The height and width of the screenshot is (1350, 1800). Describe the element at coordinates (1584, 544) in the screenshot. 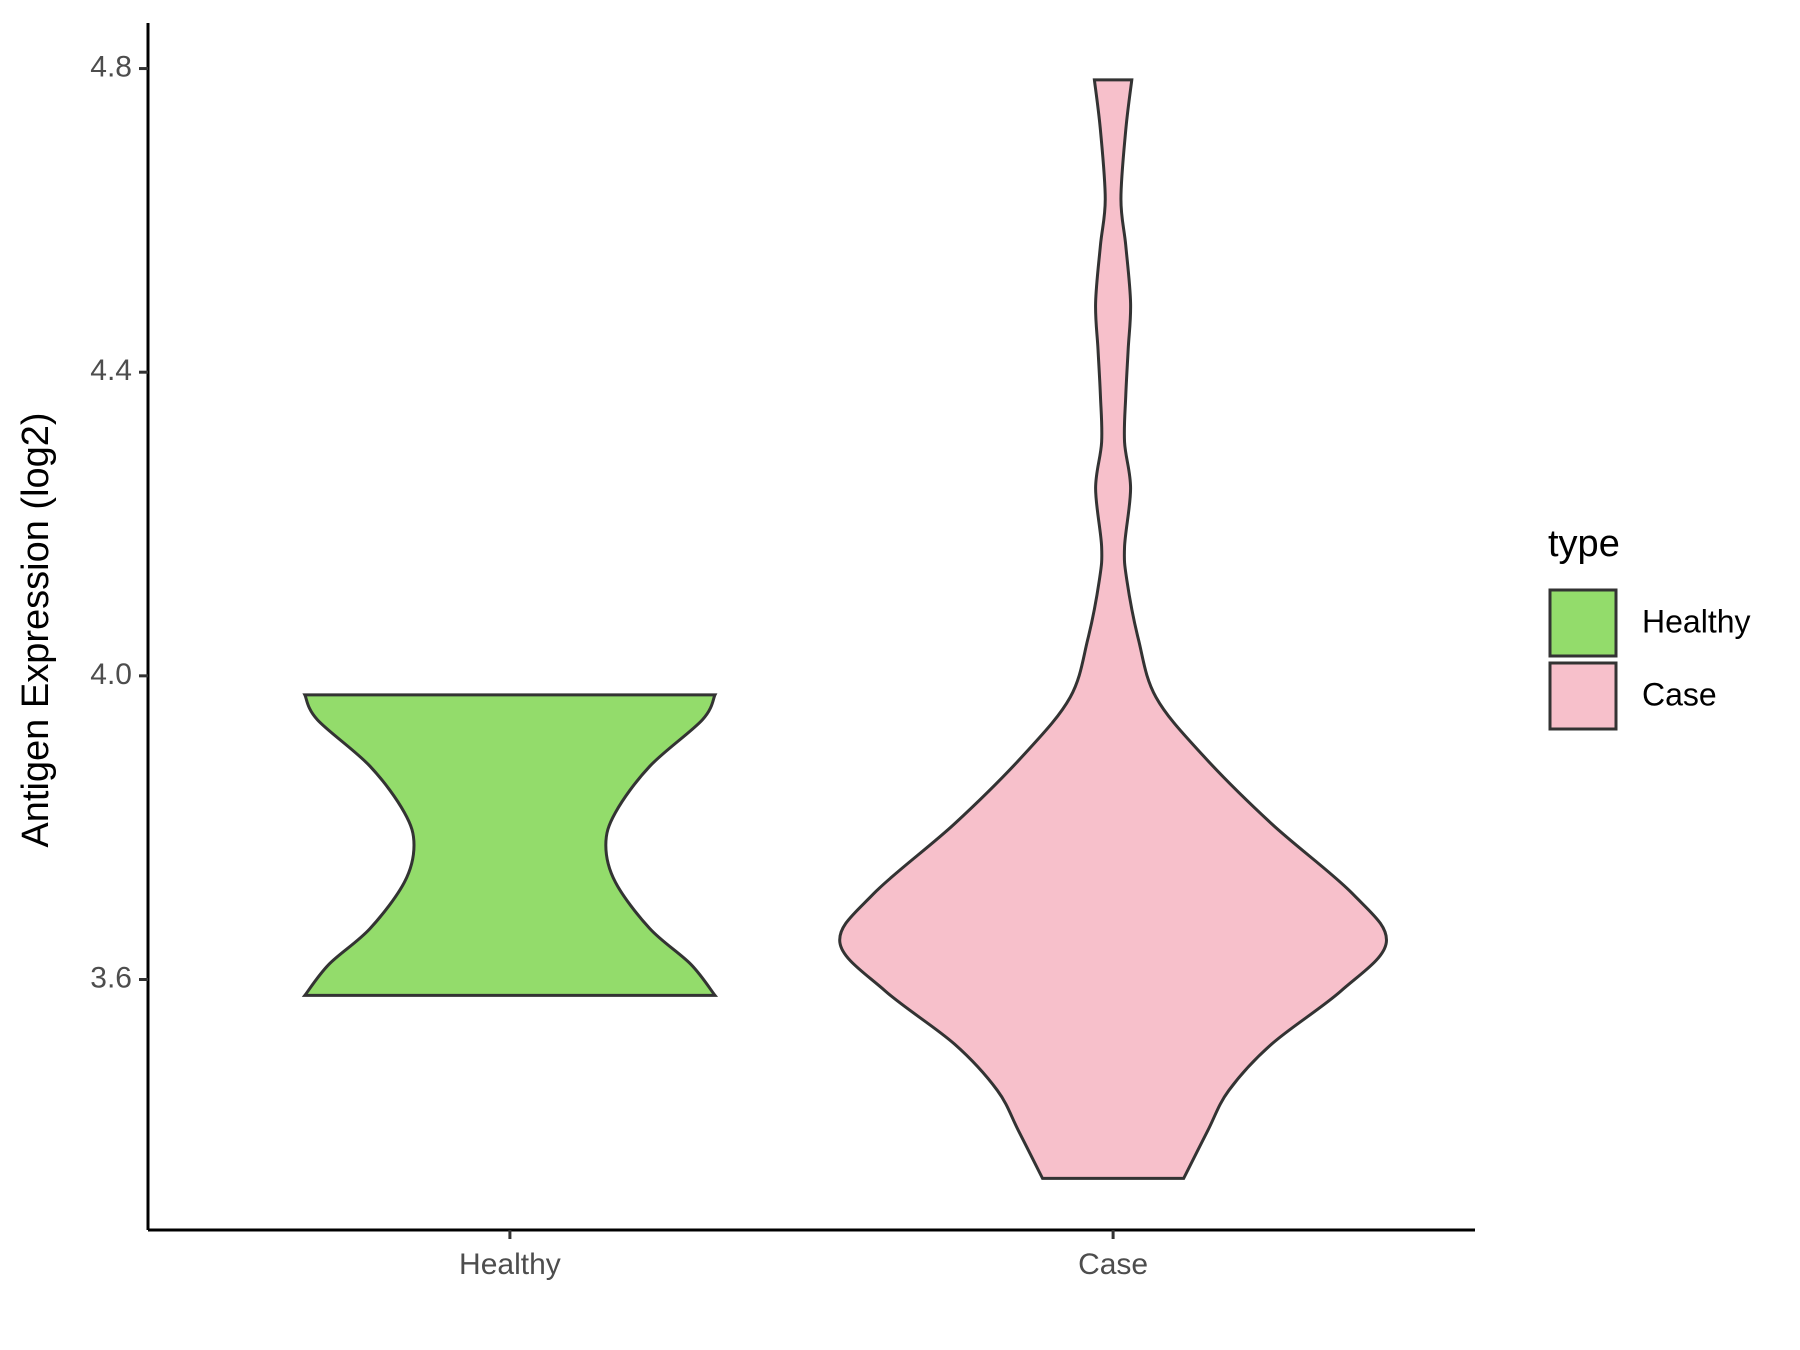

I see `legend-title: type` at that location.